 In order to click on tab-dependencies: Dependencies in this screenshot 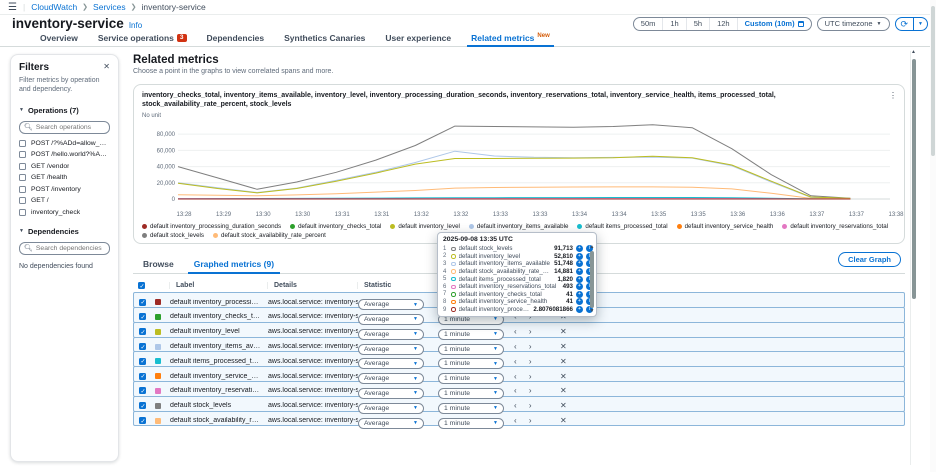, I will do `click(236, 38)`.